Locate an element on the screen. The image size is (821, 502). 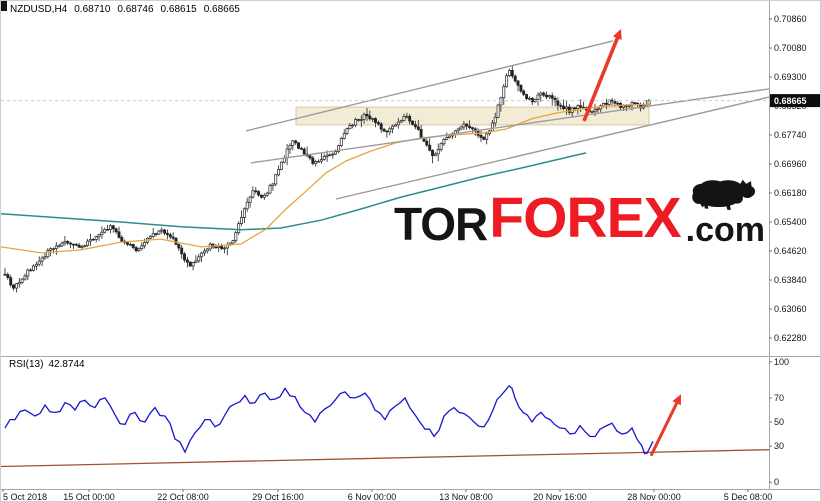
resistance-zone is located at coordinates (472, 116).